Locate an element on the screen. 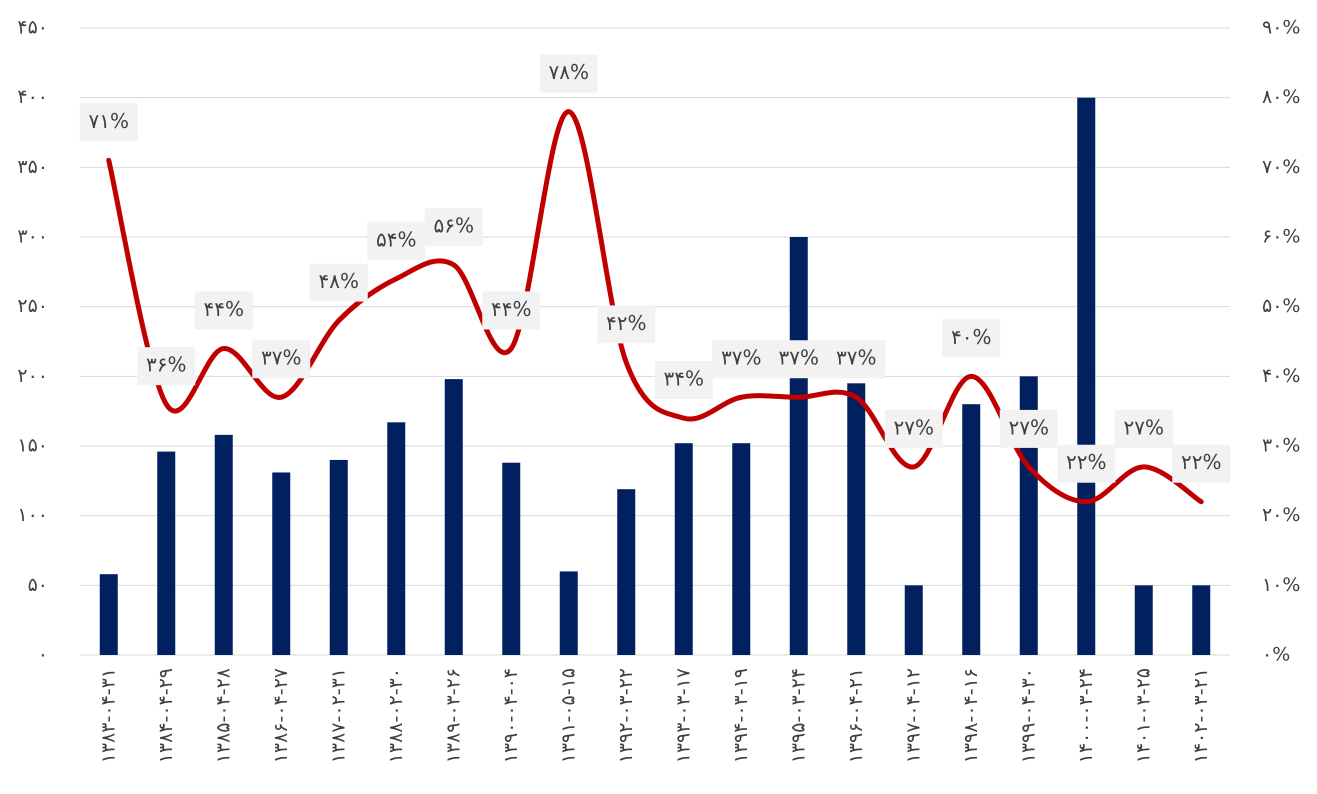 This screenshot has width=1317, height=794. x-tick-label: ۱۳۹۸-۰۴-۱۶ is located at coordinates (971, 715).